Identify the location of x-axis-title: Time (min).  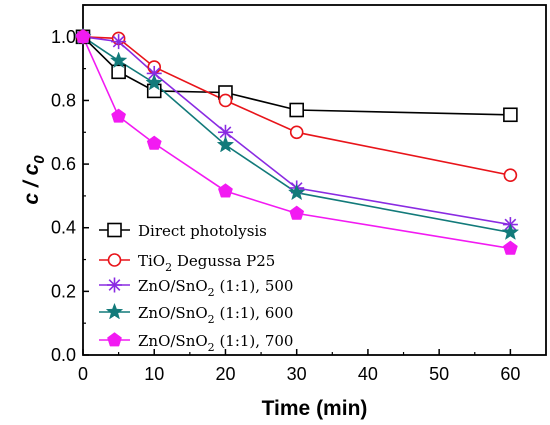
(315, 408).